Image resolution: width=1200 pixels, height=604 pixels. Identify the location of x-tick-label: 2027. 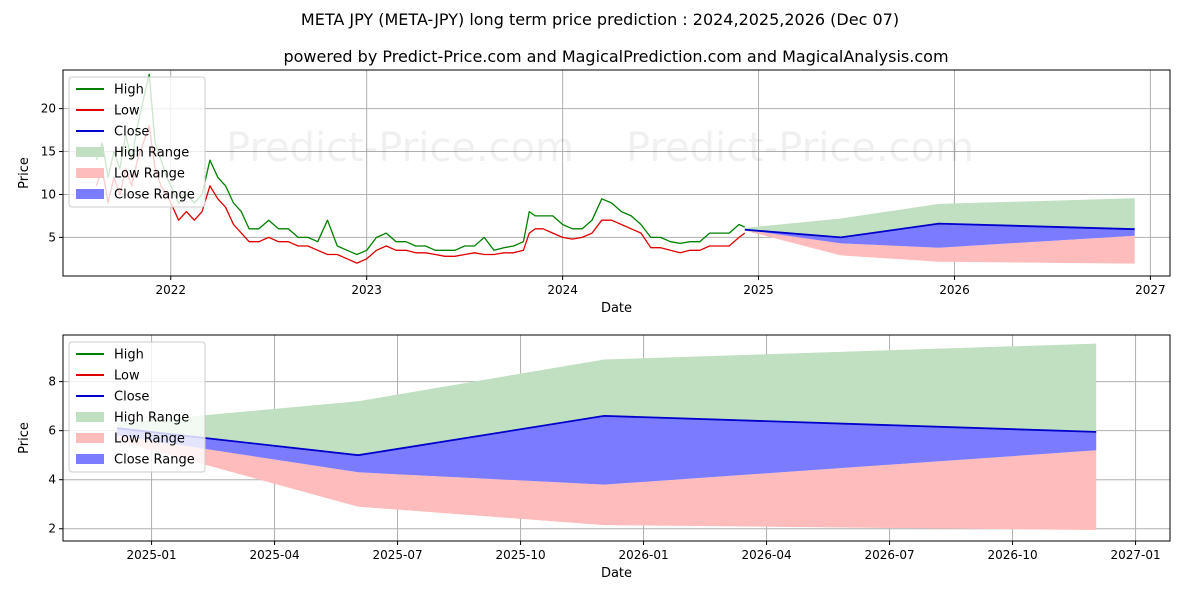
(1150, 290).